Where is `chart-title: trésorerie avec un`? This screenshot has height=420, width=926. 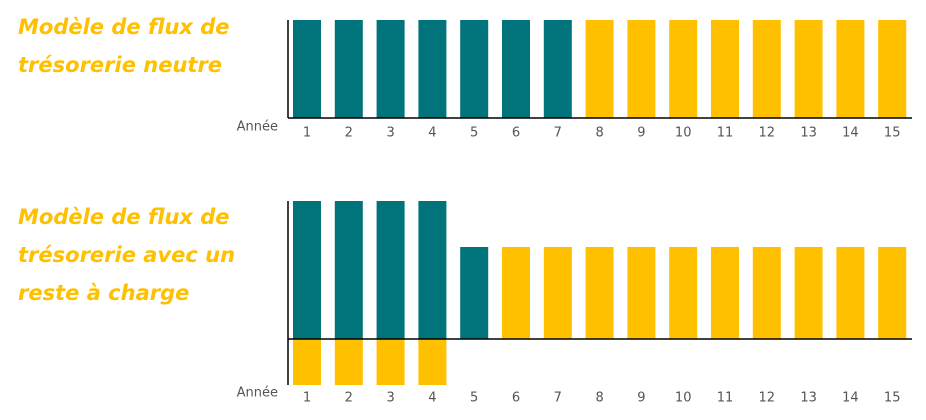 chart-title: trésorerie avec un is located at coordinates (126, 255).